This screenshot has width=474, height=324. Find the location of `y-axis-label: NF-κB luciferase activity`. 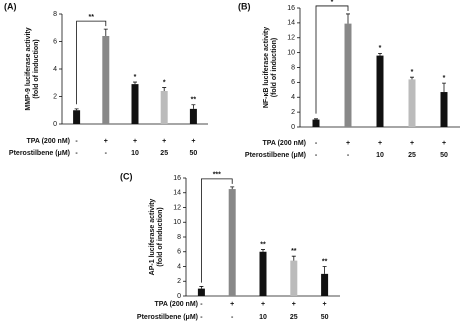

y-axis-label: NF-κB luciferase activity is located at coordinates (266, 67).